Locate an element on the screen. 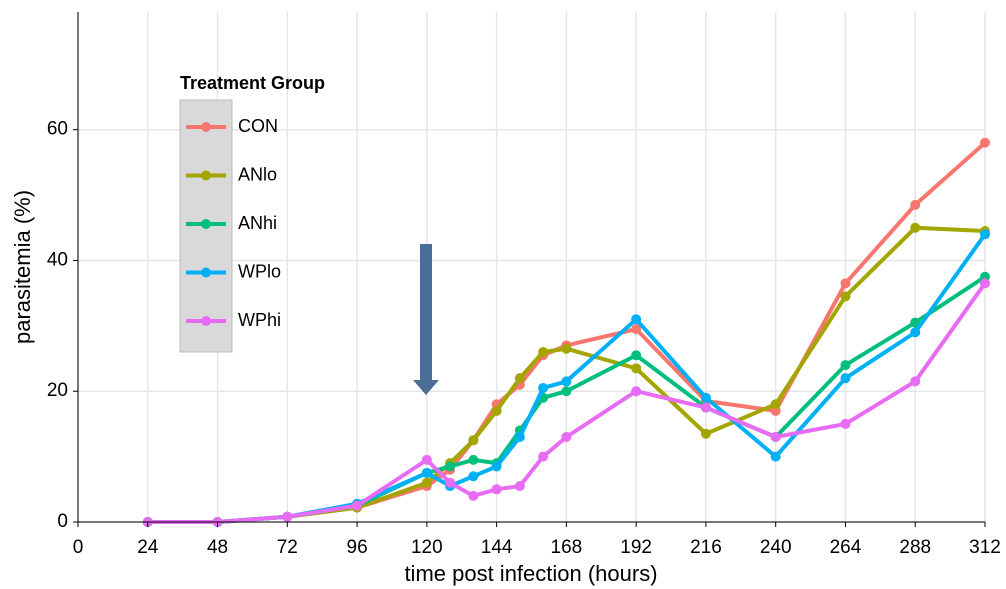  x-tick-label: 168 is located at coordinates (567, 547).